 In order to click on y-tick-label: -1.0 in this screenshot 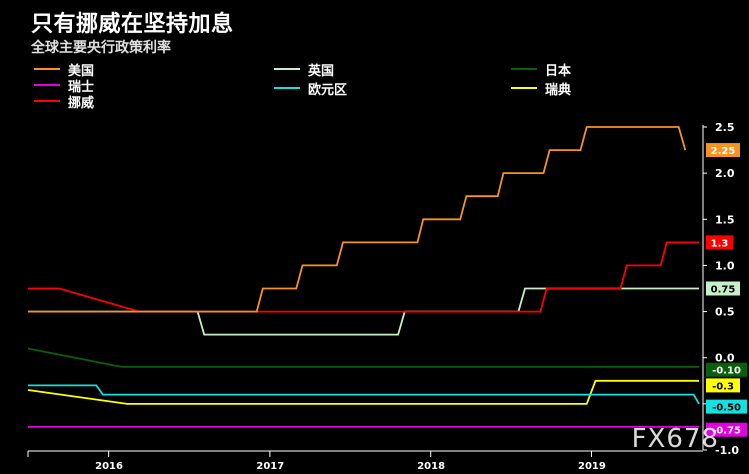, I will do `click(727, 450)`.